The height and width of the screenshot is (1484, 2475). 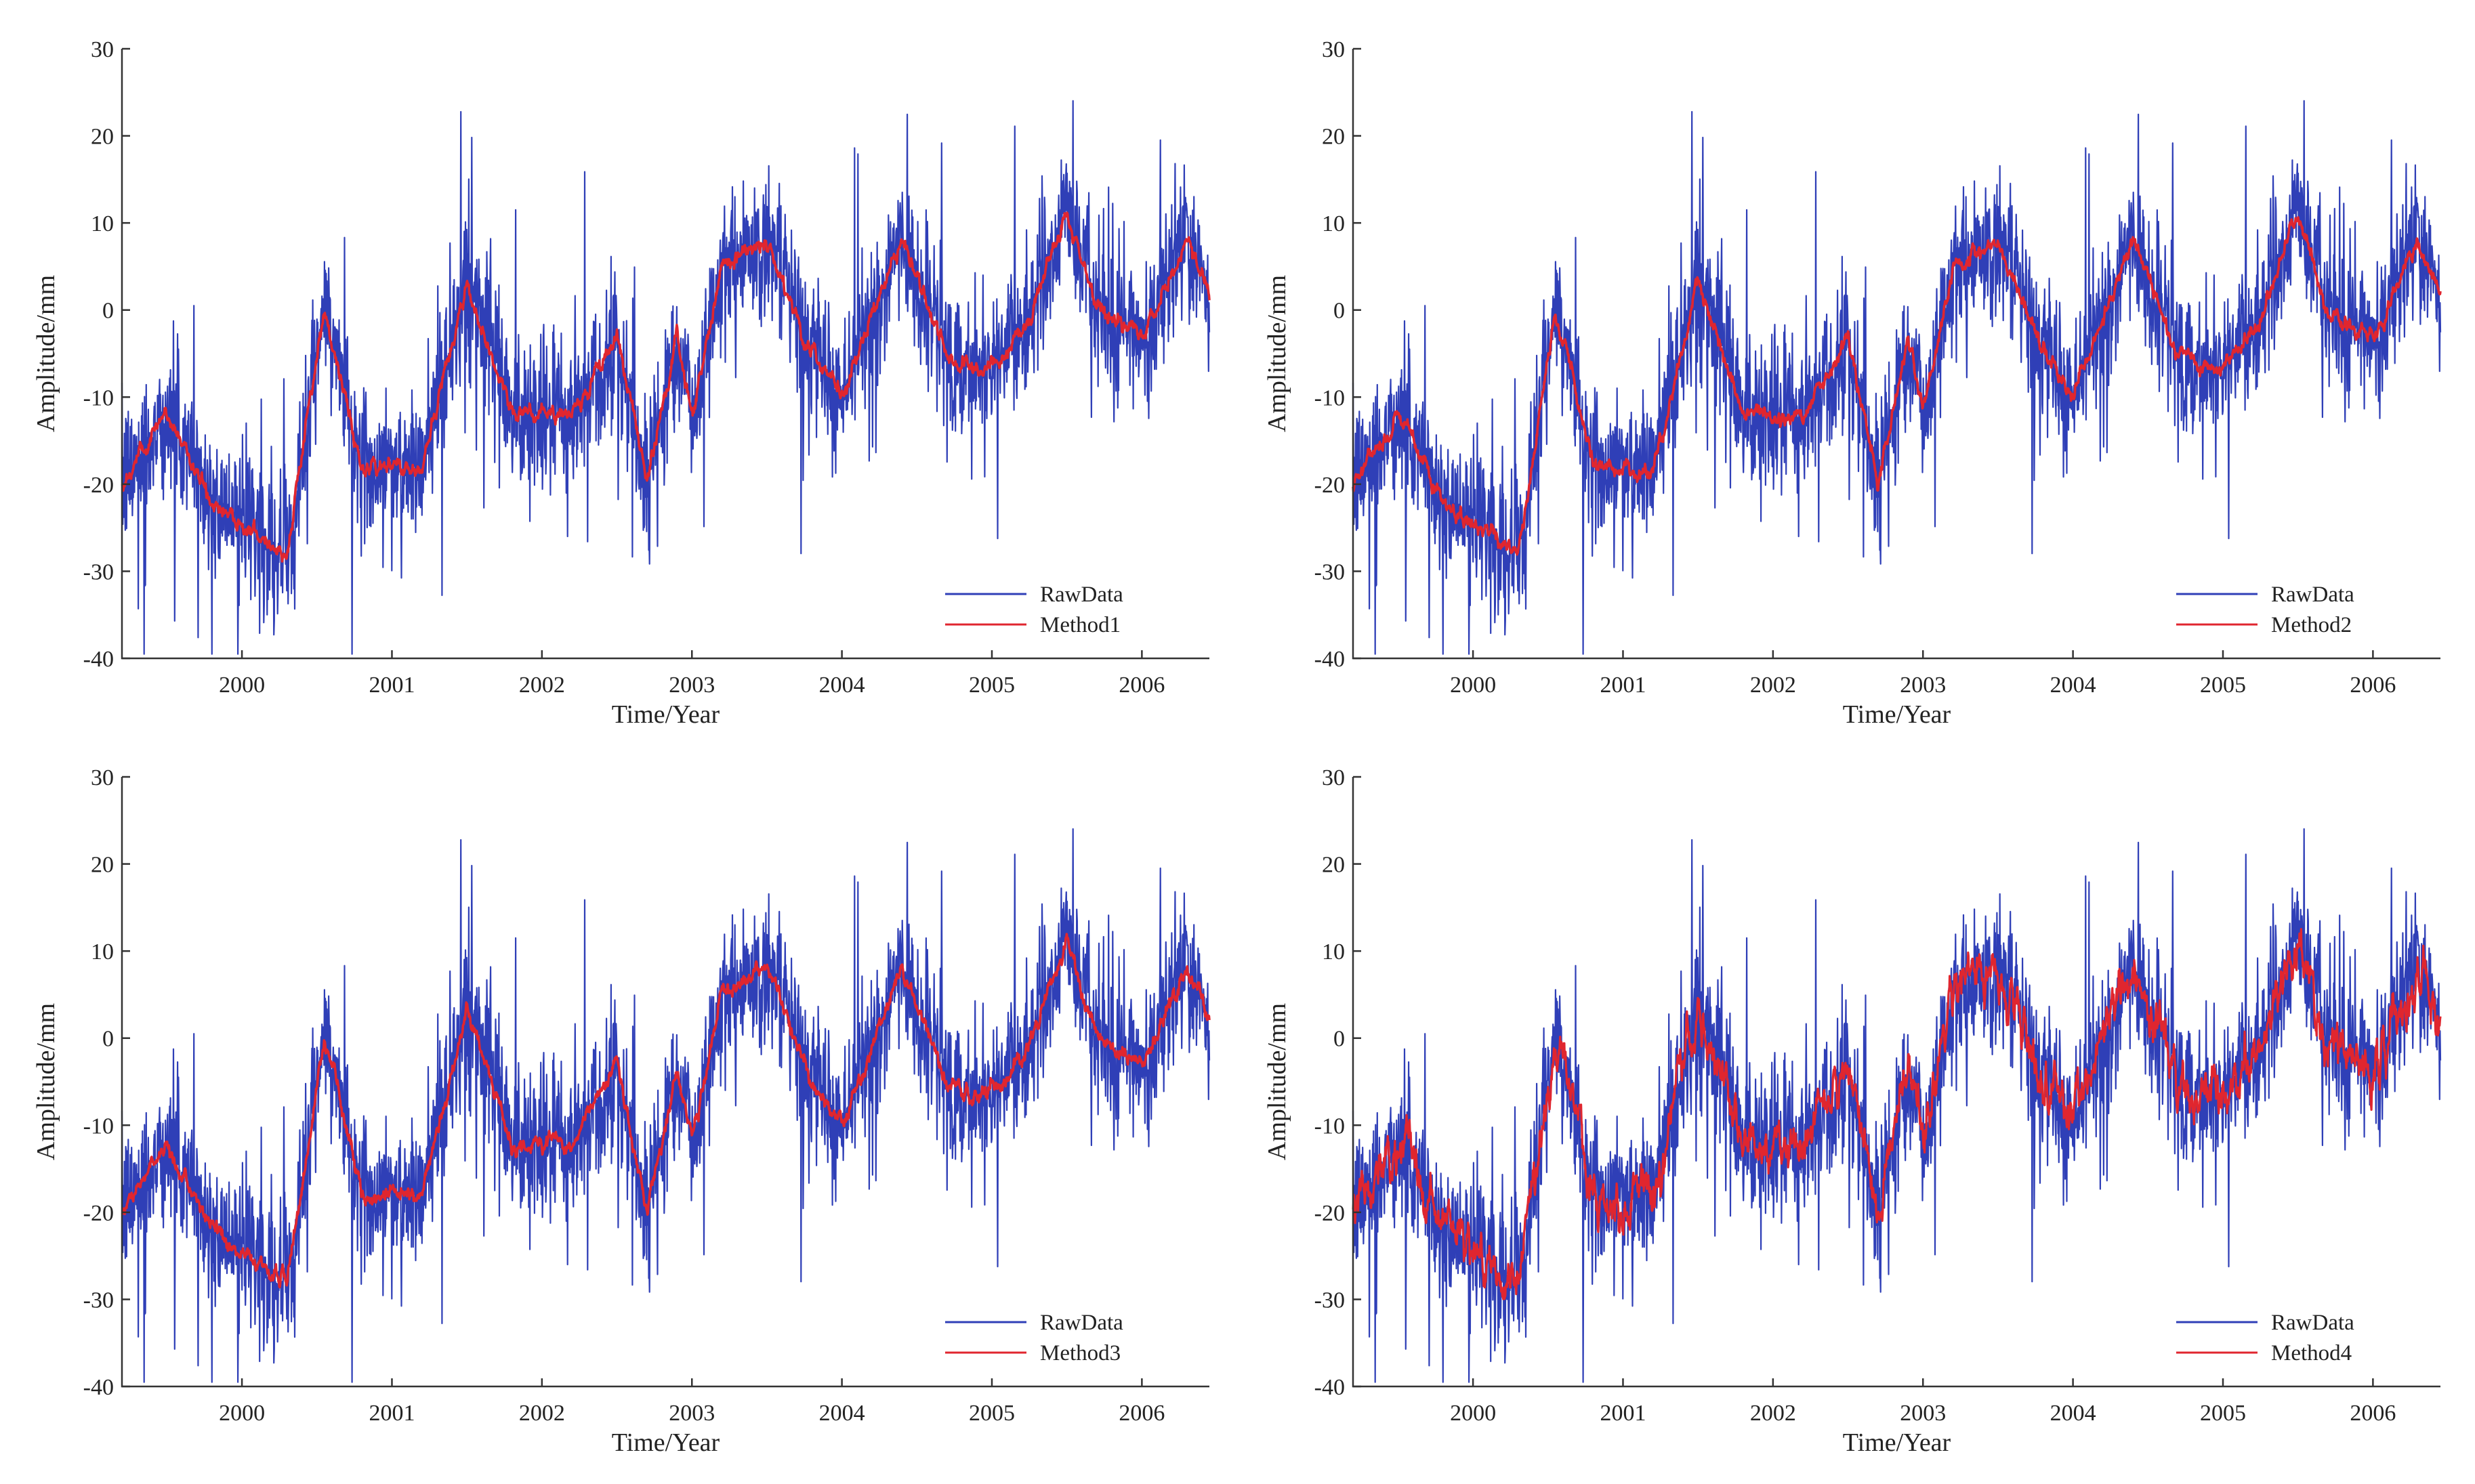 I want to click on series-line-method1, so click(x=666, y=387).